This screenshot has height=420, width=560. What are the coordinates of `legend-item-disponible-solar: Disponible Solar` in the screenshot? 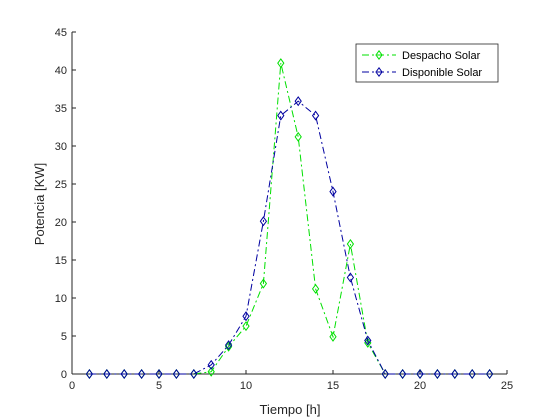 It's located at (422, 72).